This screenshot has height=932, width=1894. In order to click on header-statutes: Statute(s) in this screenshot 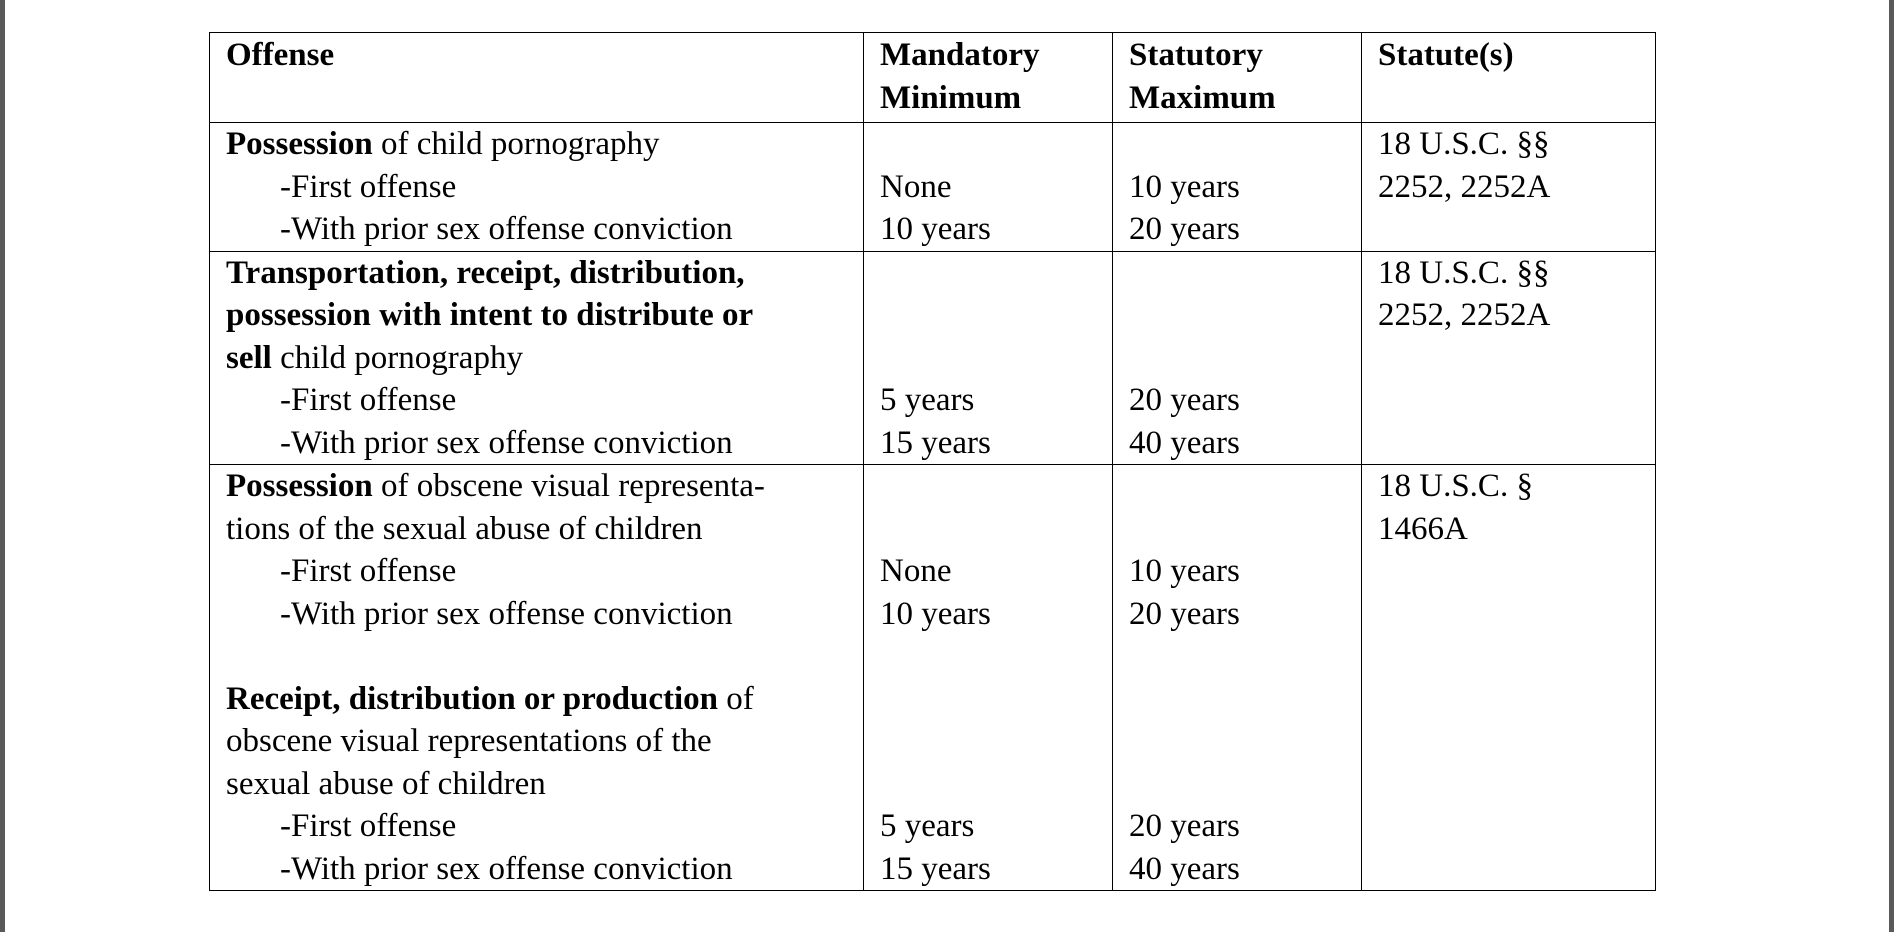, I will do `click(1508, 77)`.